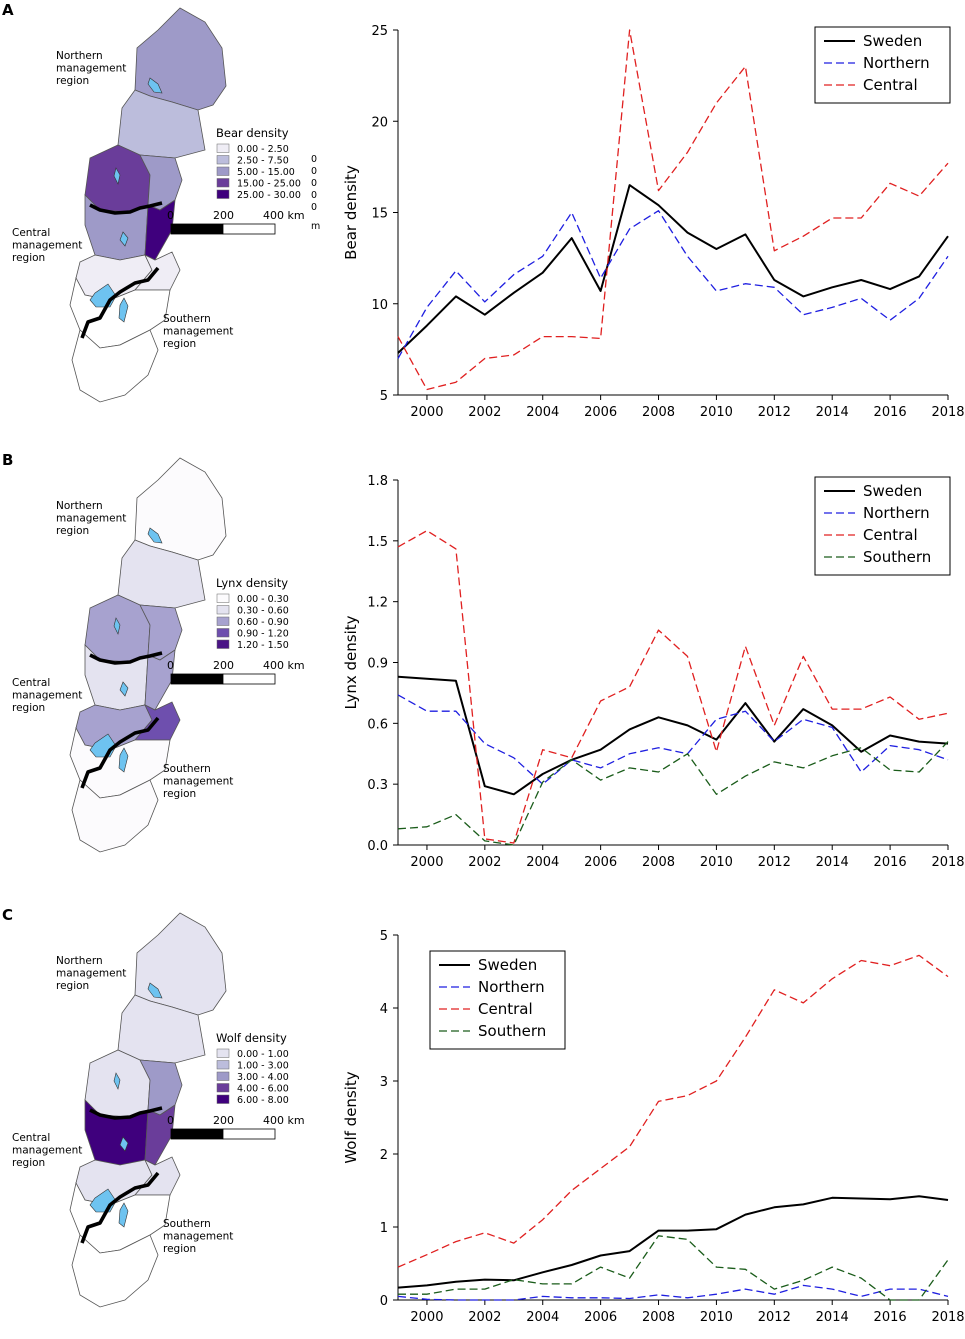 This screenshot has height=1339, width=965. What do you see at coordinates (882, 526) in the screenshot?
I see `legend-box` at bounding box center [882, 526].